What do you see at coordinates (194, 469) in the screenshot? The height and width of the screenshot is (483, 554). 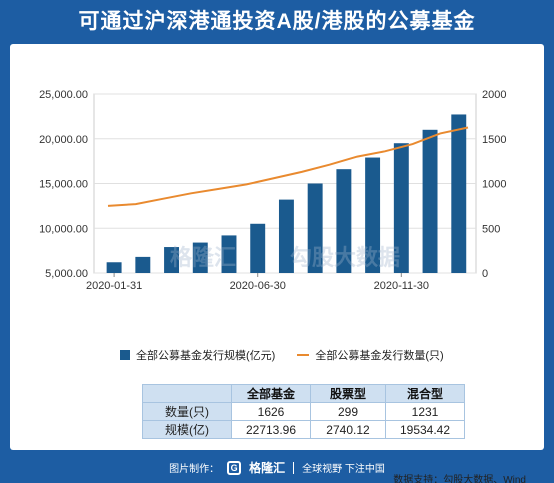 I see `footer-made-by: 图片制作：` at bounding box center [194, 469].